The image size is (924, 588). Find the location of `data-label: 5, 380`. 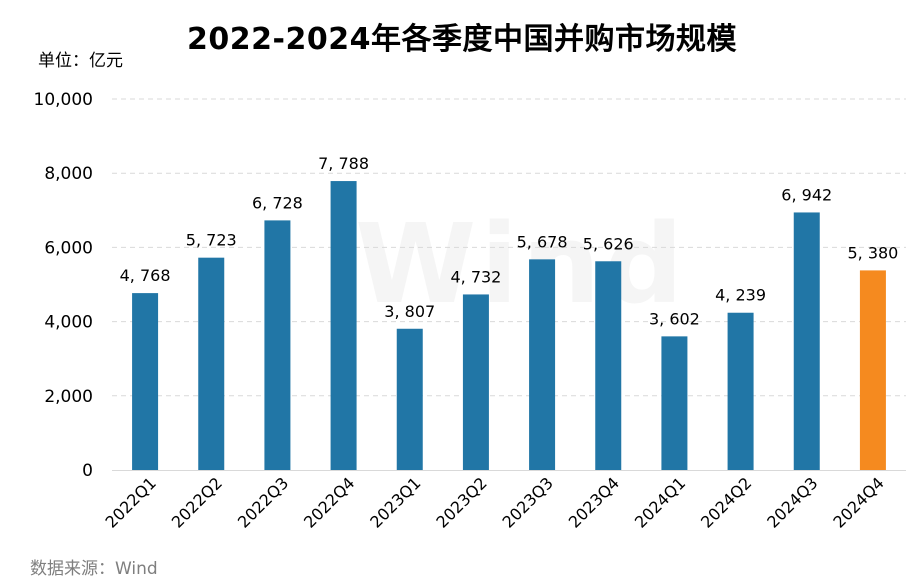

data-label: 5, 380 is located at coordinates (872, 252).